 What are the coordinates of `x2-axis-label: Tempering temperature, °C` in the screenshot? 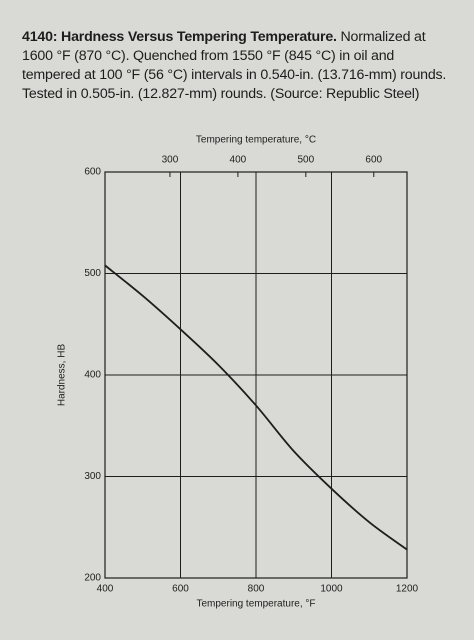 It's located at (256, 140).